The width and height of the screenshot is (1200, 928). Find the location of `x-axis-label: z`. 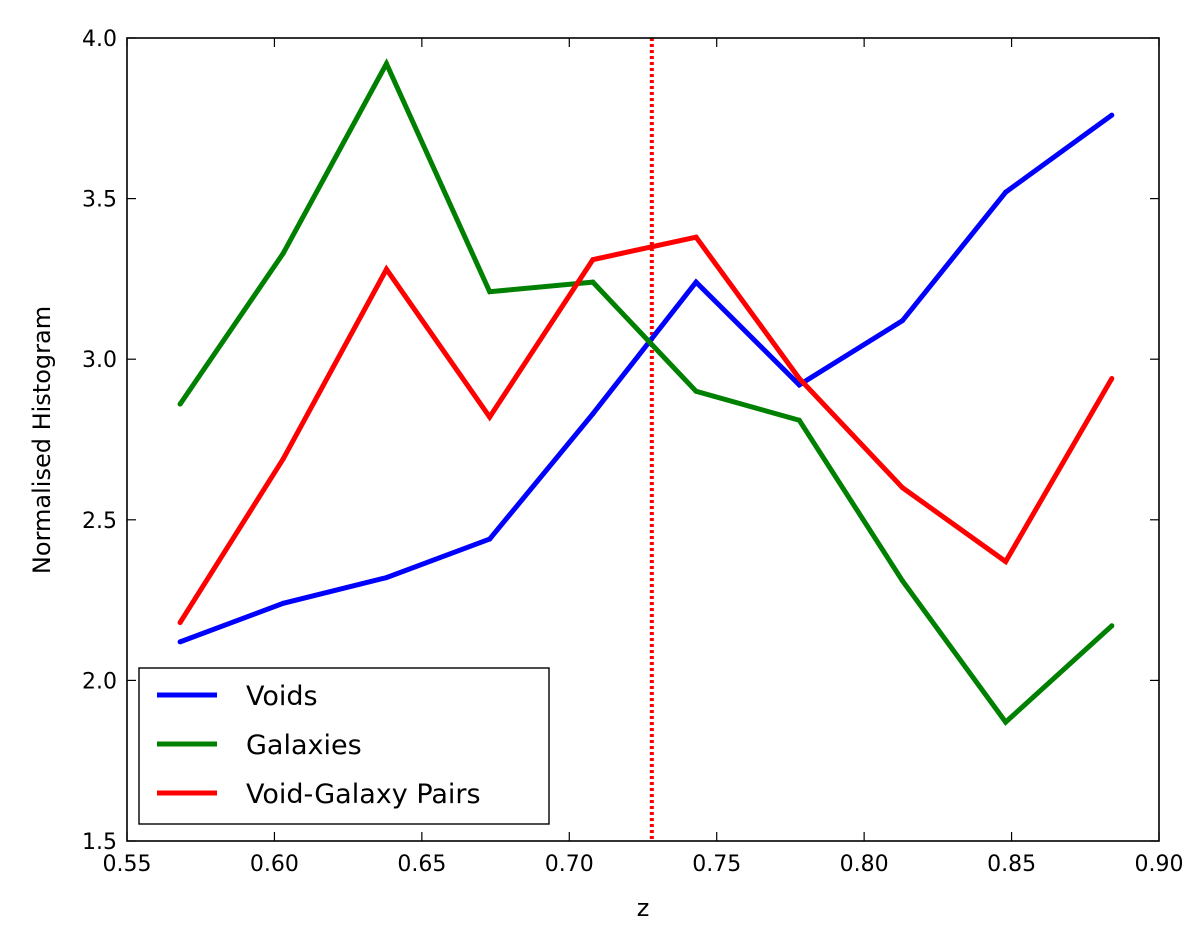

x-axis-label: z is located at coordinates (643, 908).